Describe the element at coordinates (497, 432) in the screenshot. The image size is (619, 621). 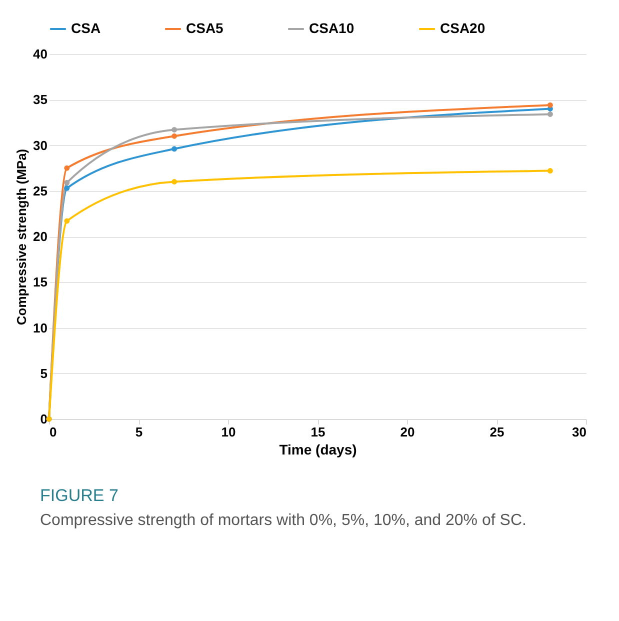
I see `x-tick-label: 25` at that location.